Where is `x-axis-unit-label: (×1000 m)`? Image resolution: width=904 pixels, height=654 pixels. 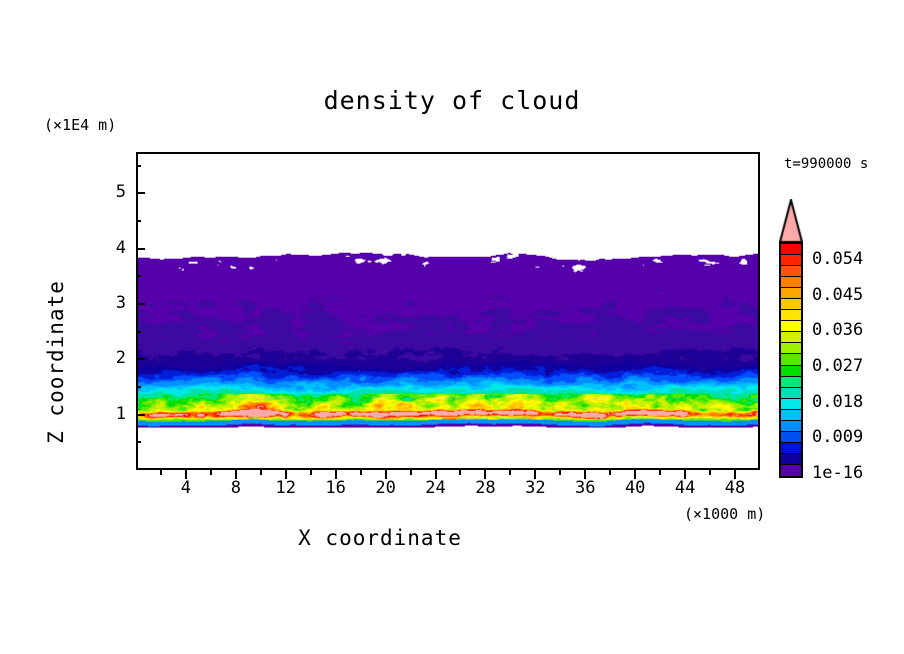 x-axis-unit-label: (×1000 m) is located at coordinates (725, 514).